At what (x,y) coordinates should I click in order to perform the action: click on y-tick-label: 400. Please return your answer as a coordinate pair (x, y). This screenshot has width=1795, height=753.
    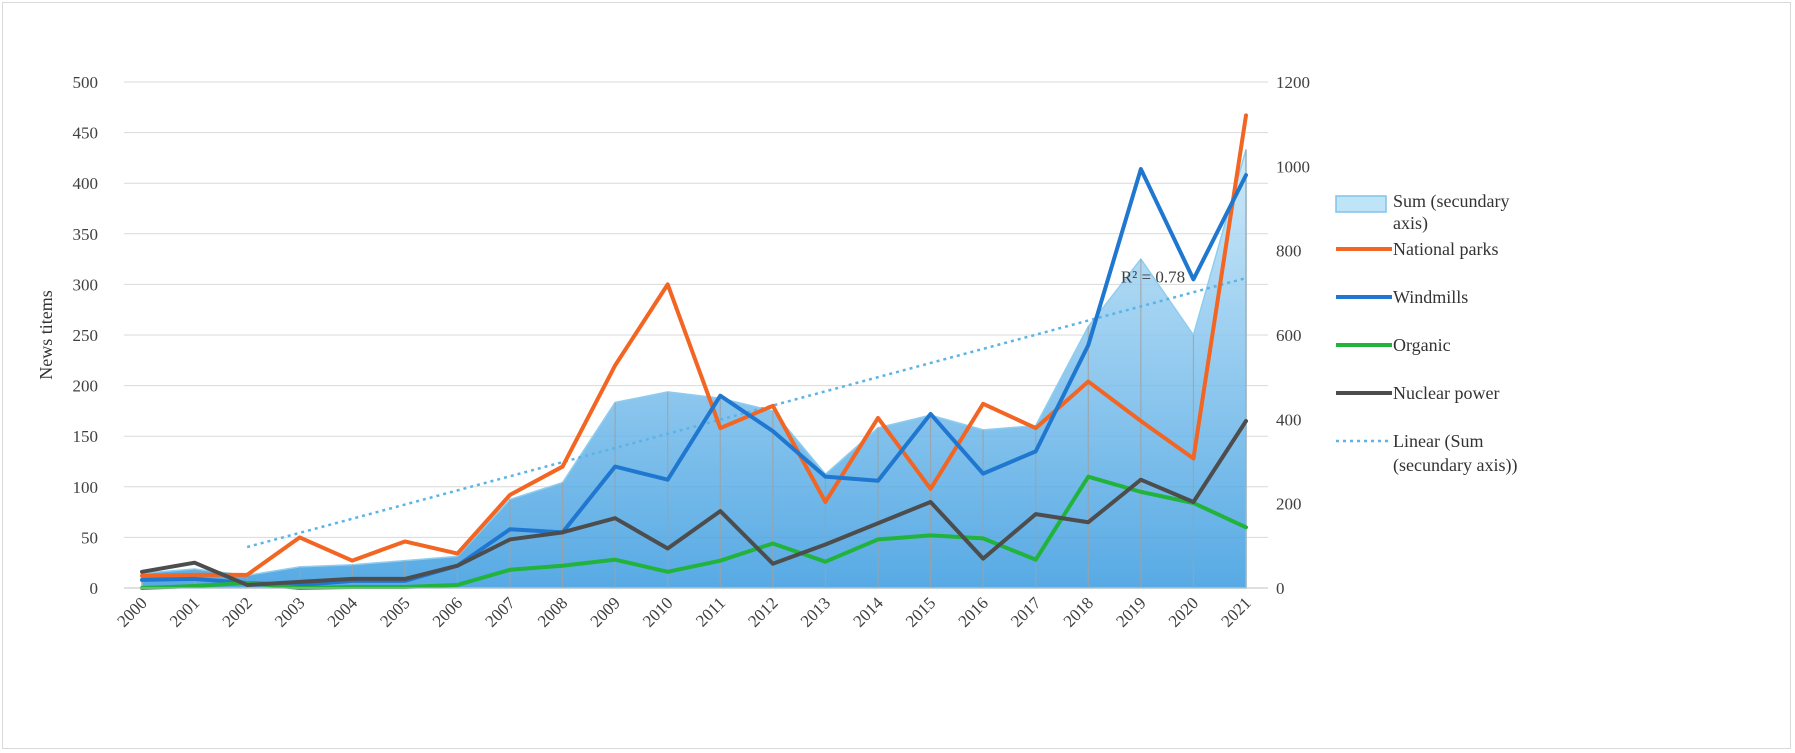
    Looking at the image, I should click on (86, 183).